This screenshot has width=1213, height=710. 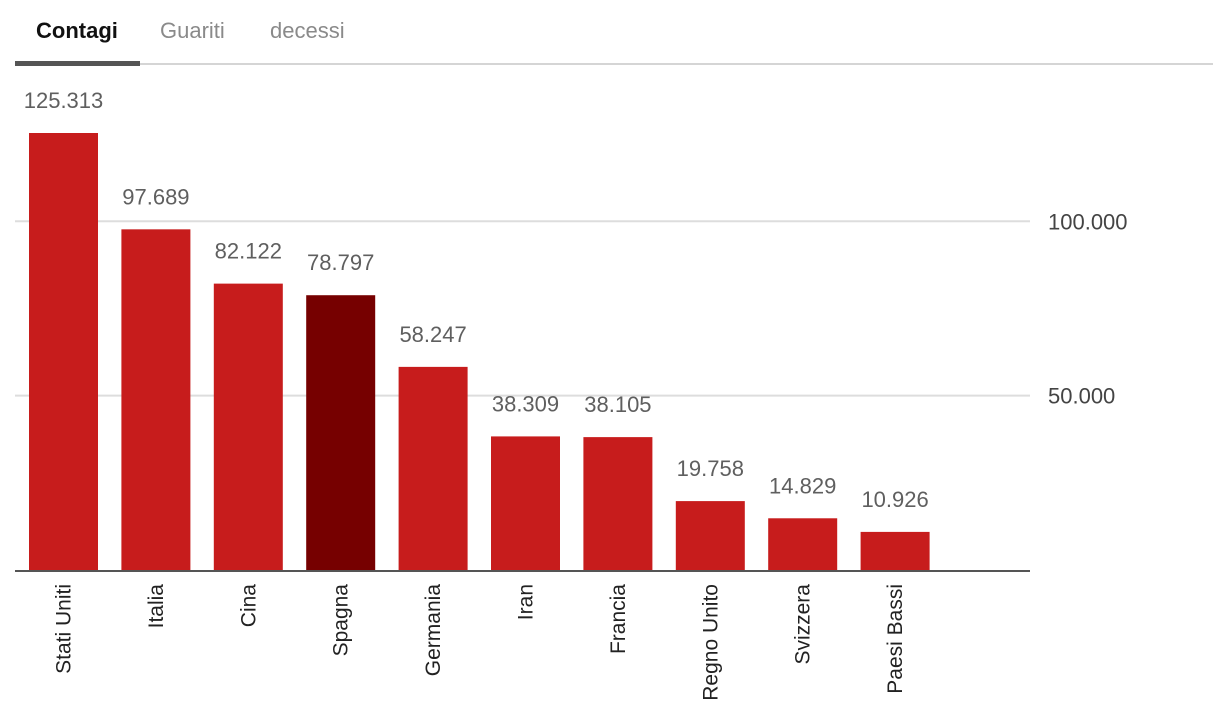 What do you see at coordinates (526, 602) in the screenshot?
I see `category-label-iran: Iran` at bounding box center [526, 602].